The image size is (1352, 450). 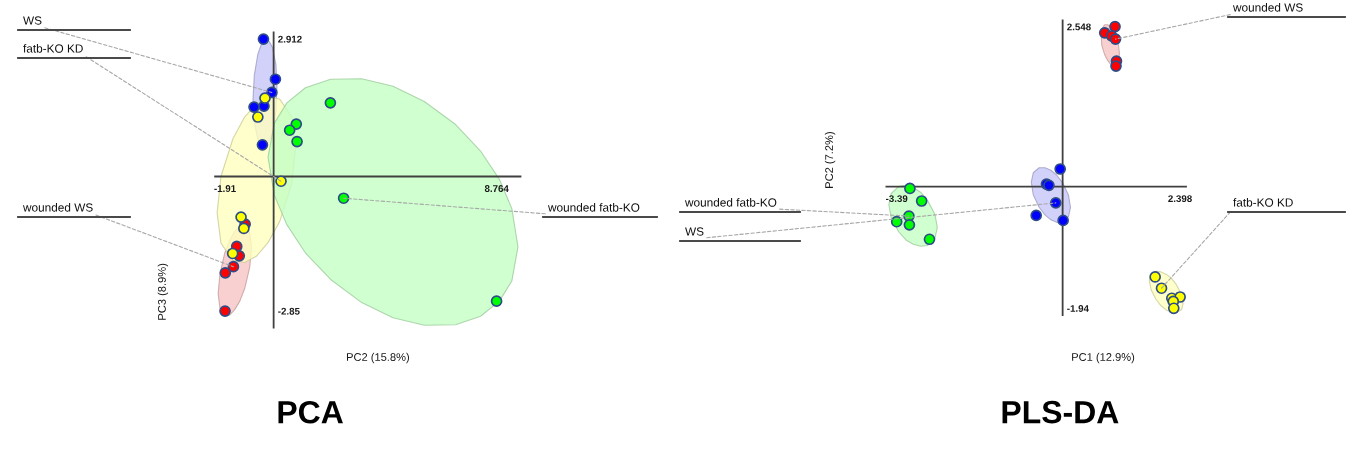 I want to click on x-axis-title: PC2 (15.8%), so click(x=377, y=358).